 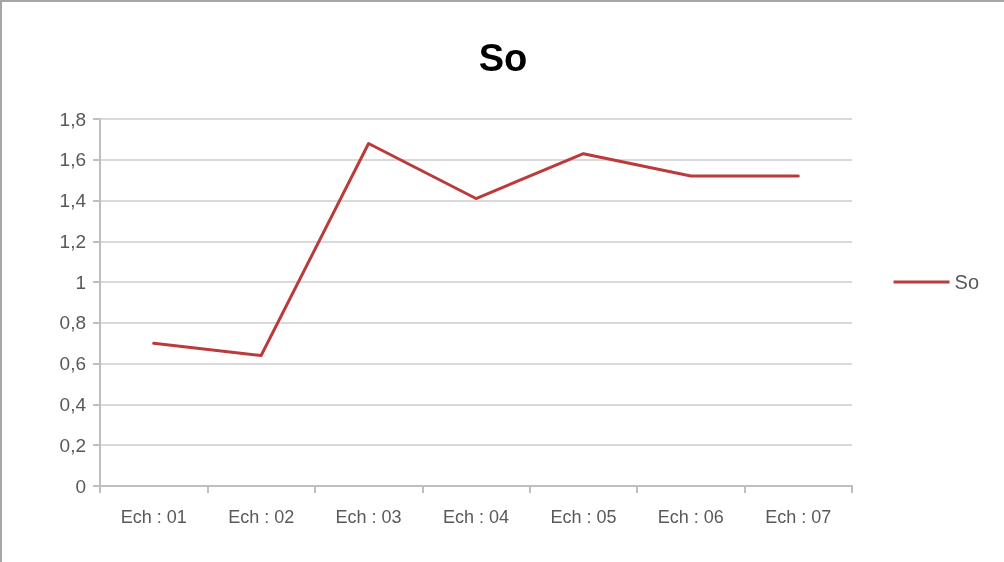 I want to click on y-tick-label: 1, so click(x=80, y=282).